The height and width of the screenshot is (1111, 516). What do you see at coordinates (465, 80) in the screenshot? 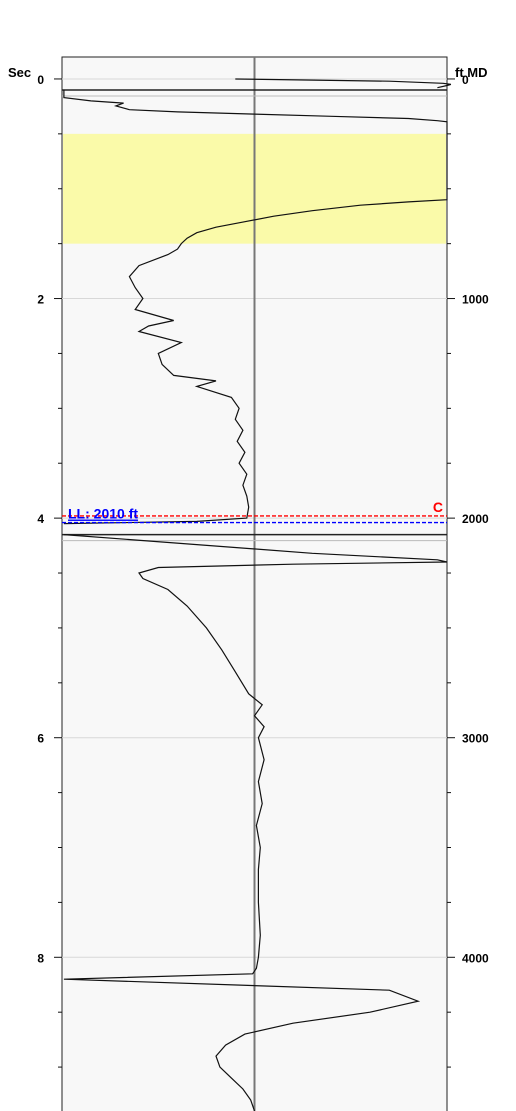
I see `right-tick-label: 0` at bounding box center [465, 80].